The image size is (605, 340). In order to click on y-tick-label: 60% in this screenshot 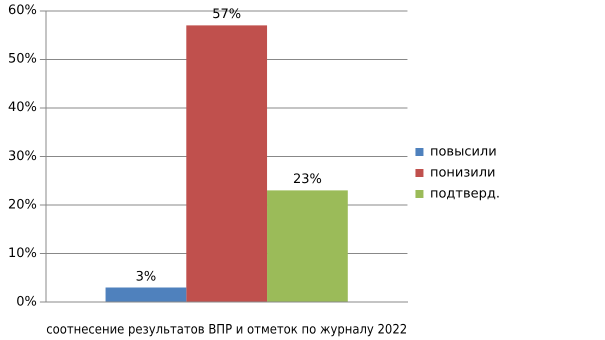, I will do `click(22, 10)`.